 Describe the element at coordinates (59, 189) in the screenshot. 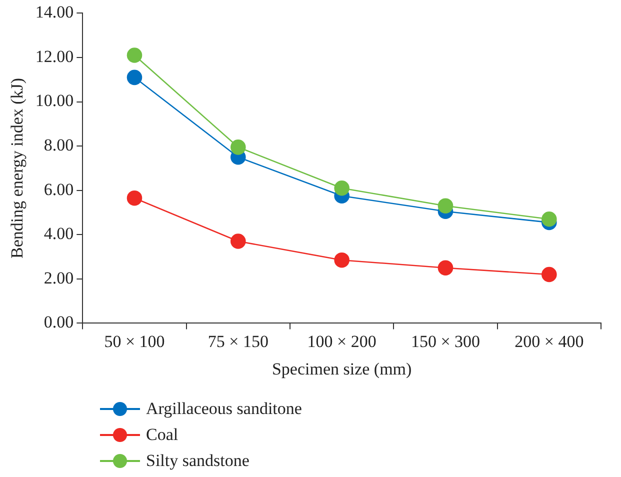

I see `y-tick-label: 6.00` at that location.